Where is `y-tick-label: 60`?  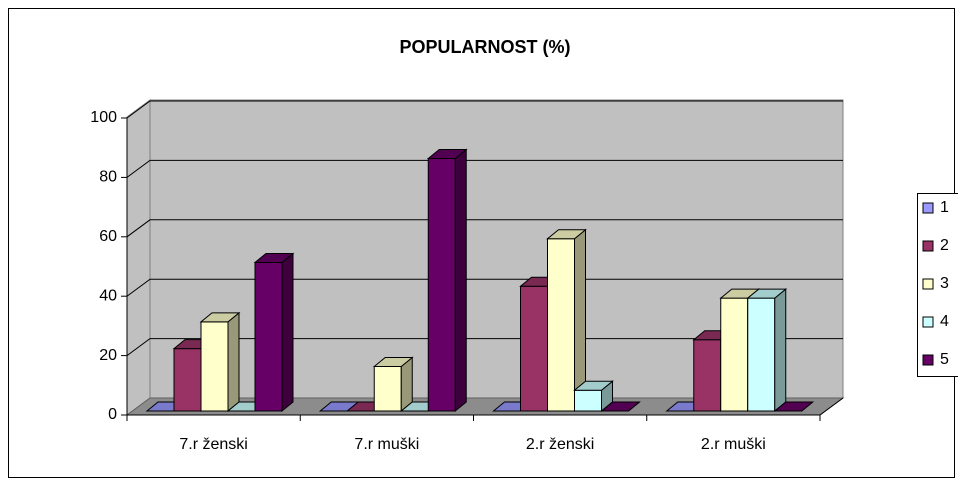
y-tick-label: 60 is located at coordinates (108, 236).